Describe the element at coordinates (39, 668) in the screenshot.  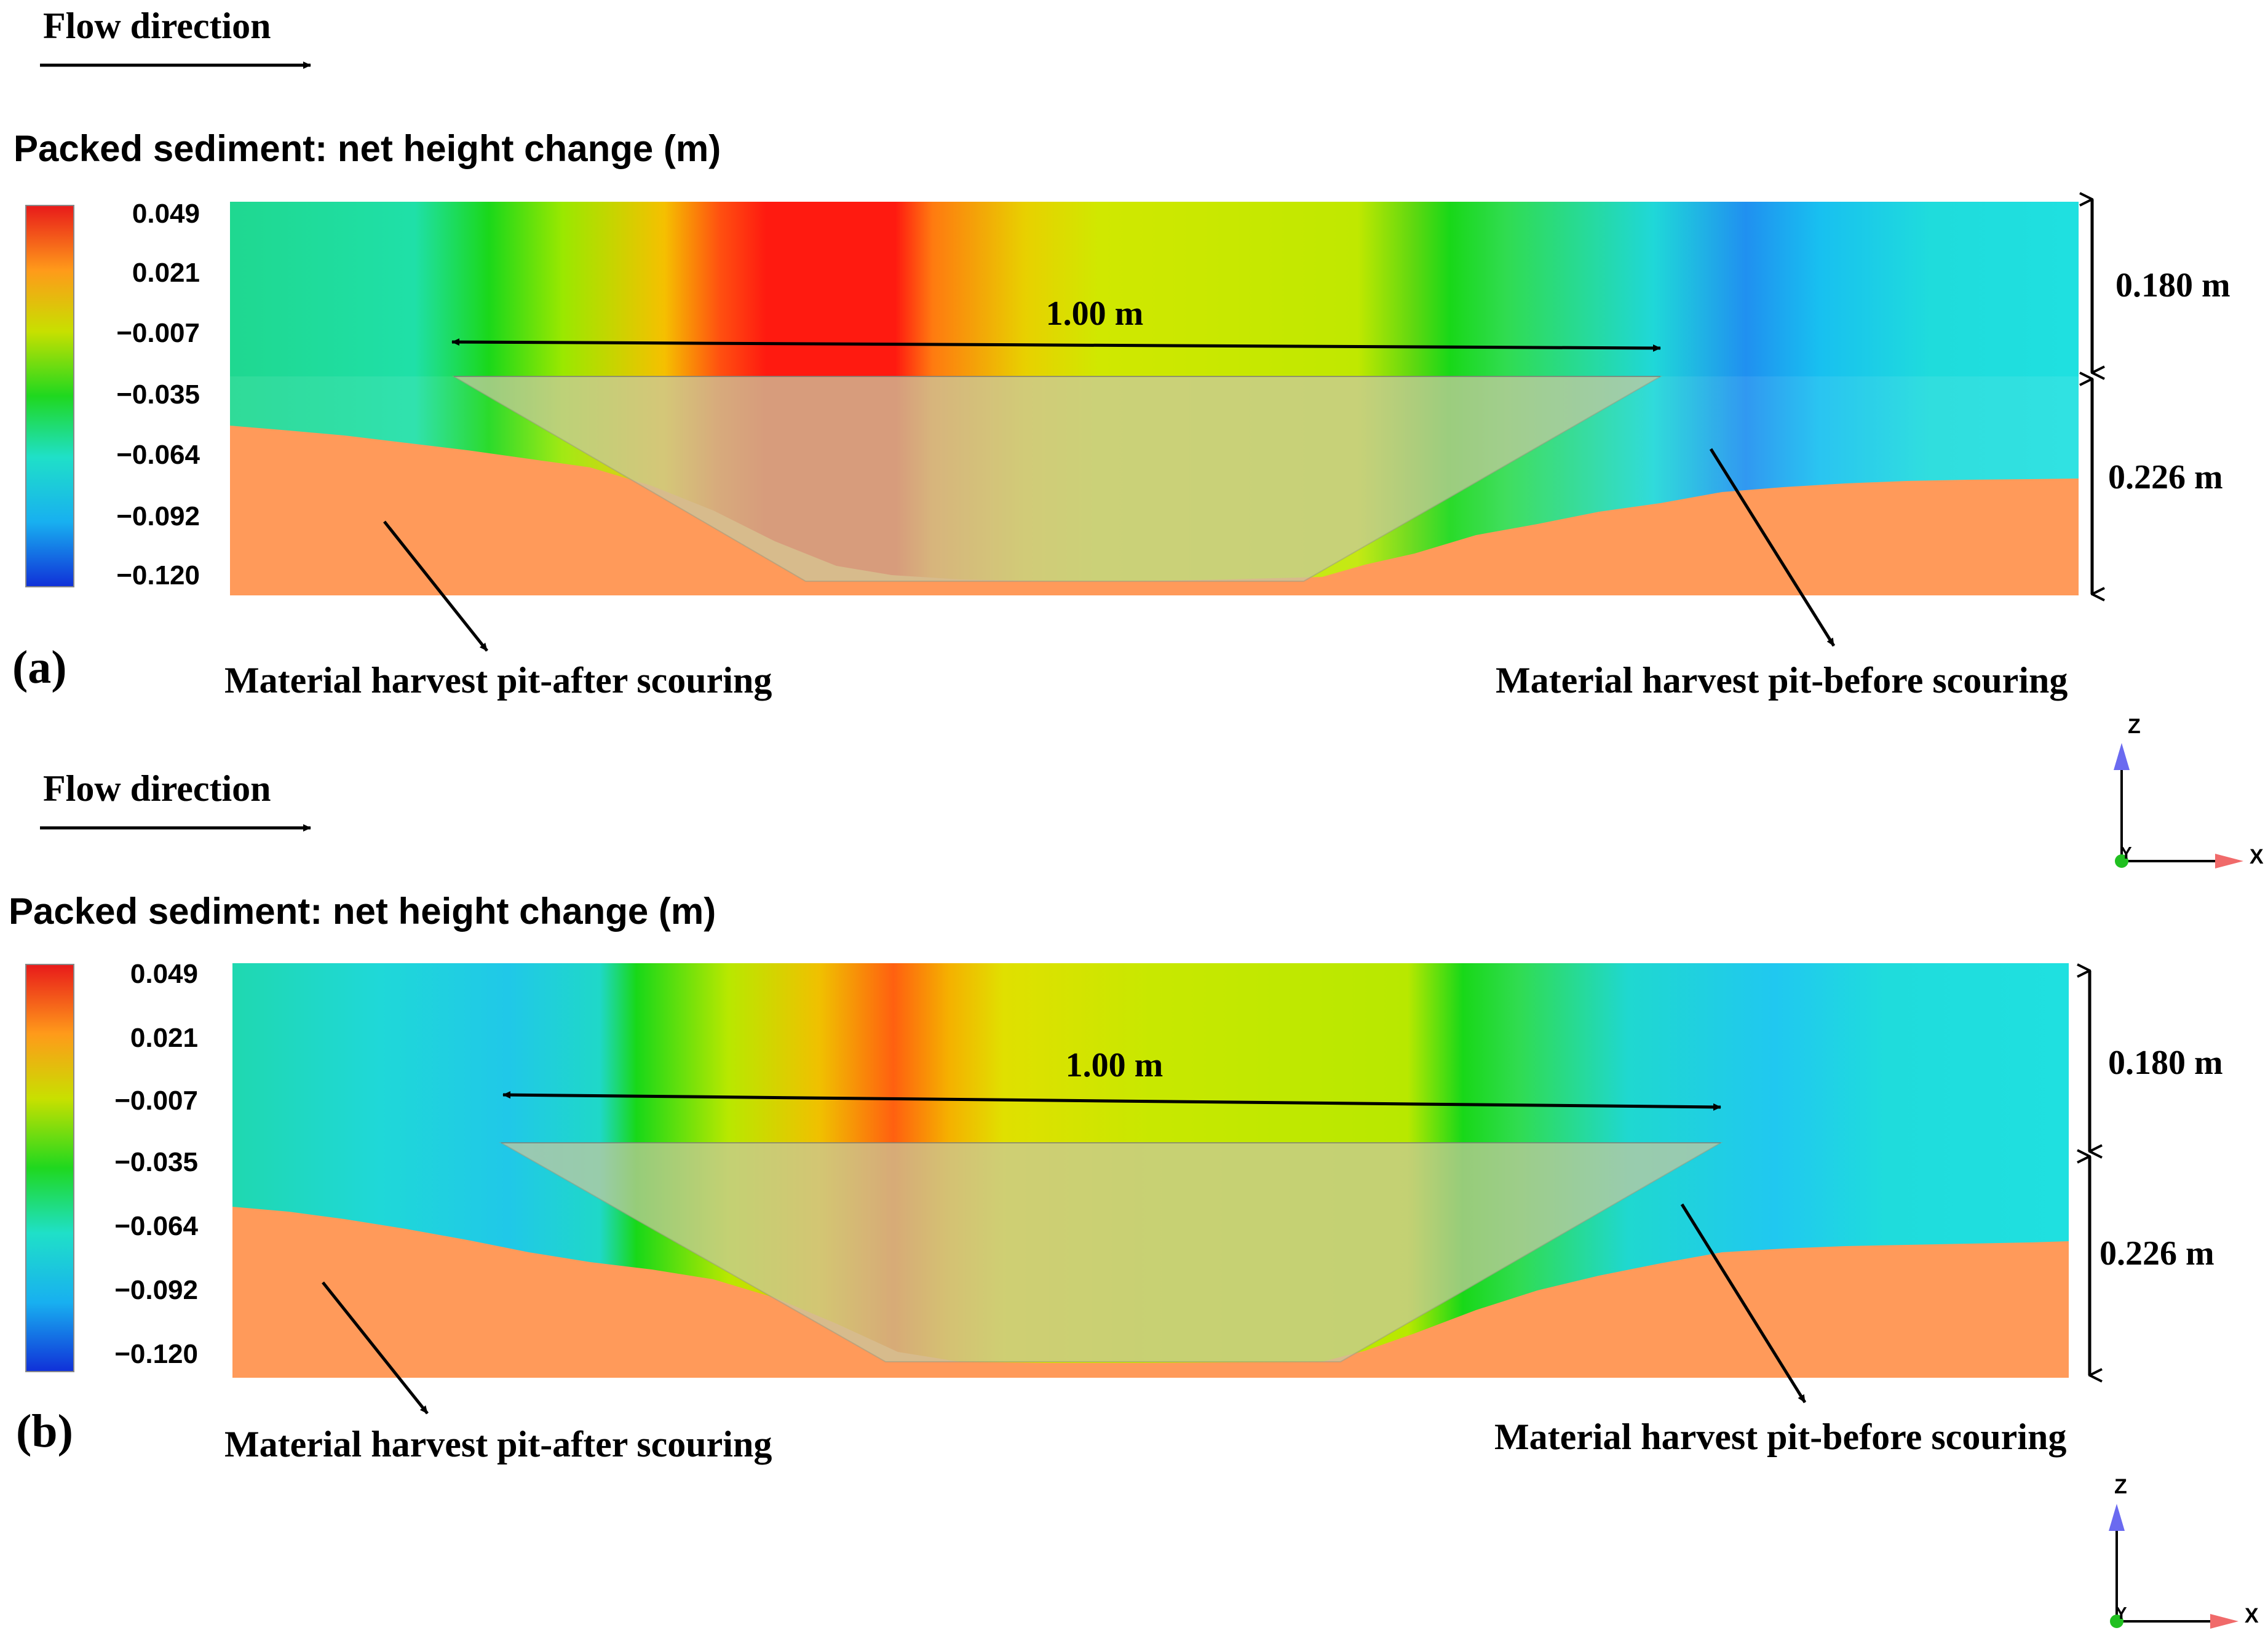
I see `panel-label: (a)` at that location.